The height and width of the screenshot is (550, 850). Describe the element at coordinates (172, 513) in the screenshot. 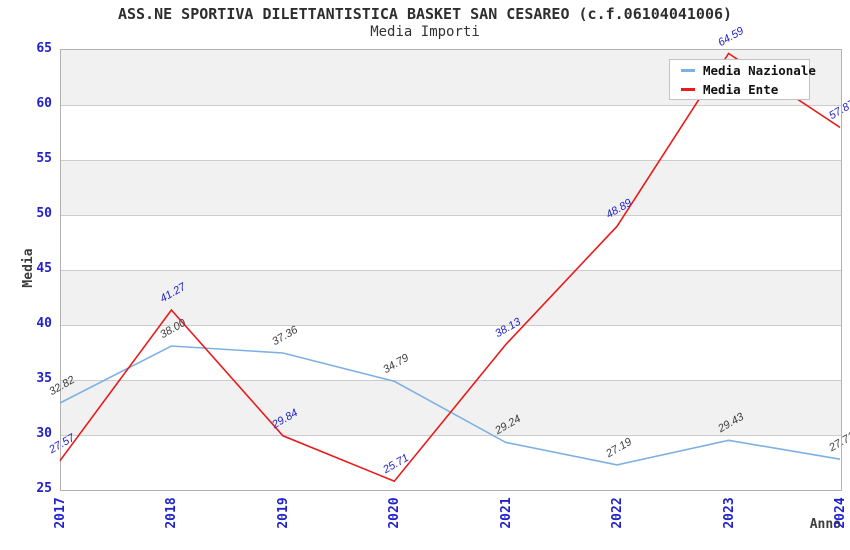

I see `x-tick-label: 2018` at that location.